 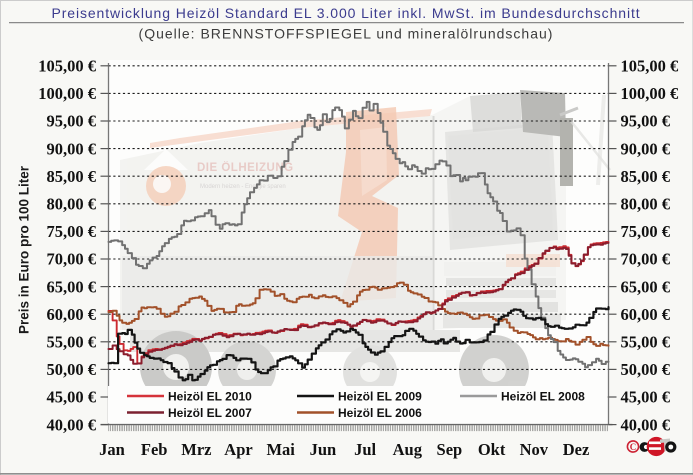 What do you see at coordinates (633, 447) in the screenshot?
I see `svg-text: C` at bounding box center [633, 447].